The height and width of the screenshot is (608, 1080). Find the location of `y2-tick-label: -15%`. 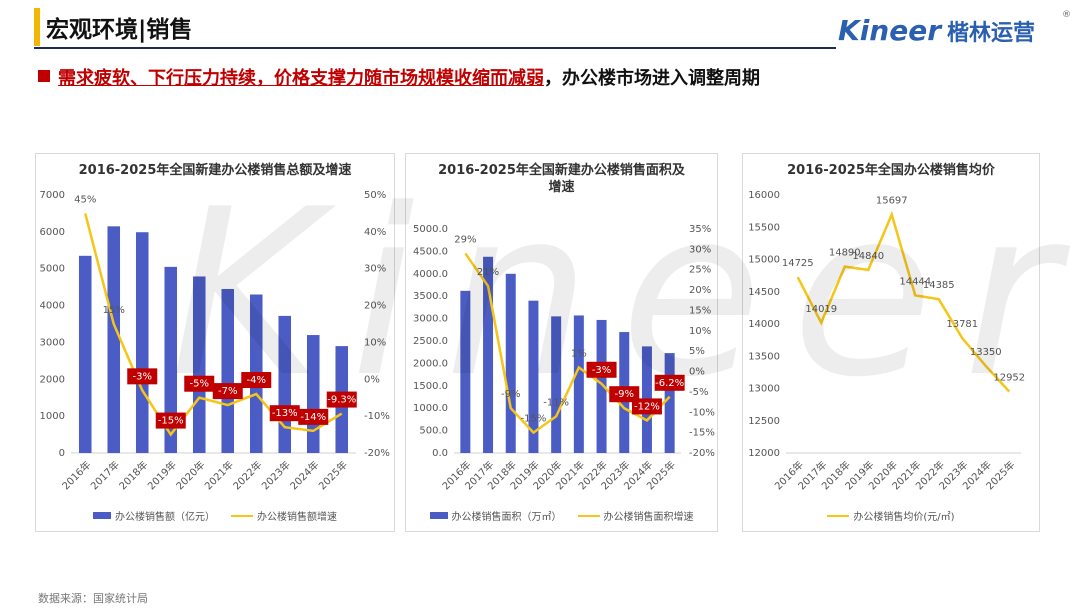

y2-tick-label: -15% is located at coordinates (702, 433).